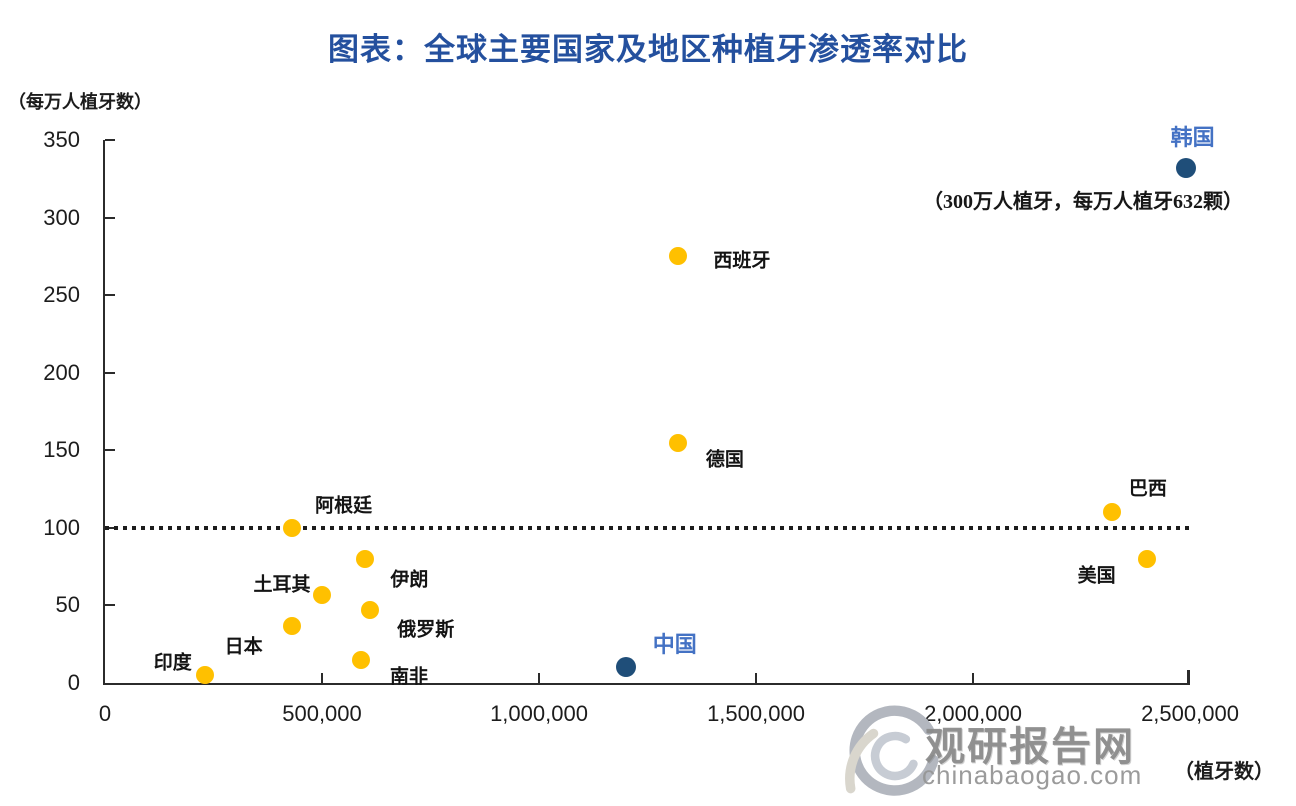 This screenshot has width=1296, height=806. What do you see at coordinates (1096, 576) in the screenshot?
I see `data-point-label-美国: 美国` at bounding box center [1096, 576].